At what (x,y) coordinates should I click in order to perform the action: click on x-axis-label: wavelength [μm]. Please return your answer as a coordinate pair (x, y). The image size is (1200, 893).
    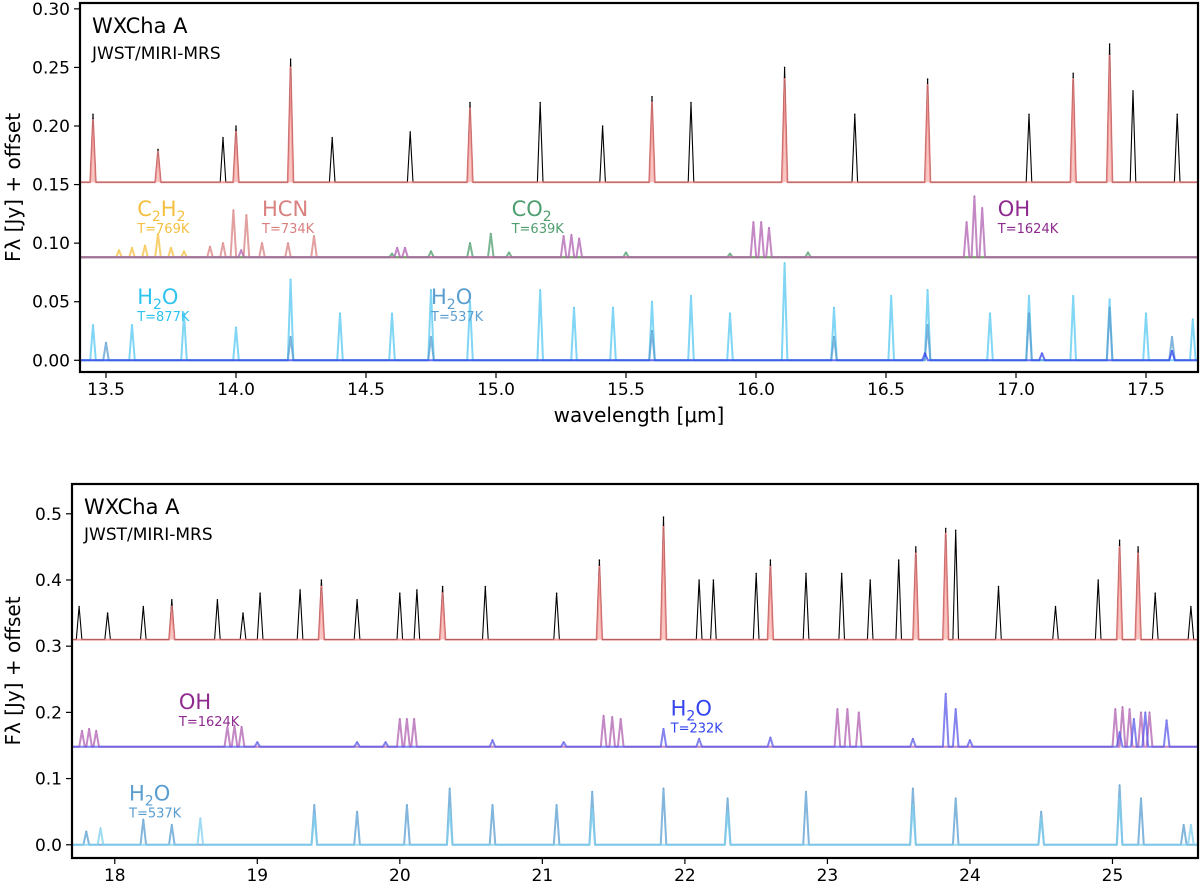
    Looking at the image, I should click on (639, 415).